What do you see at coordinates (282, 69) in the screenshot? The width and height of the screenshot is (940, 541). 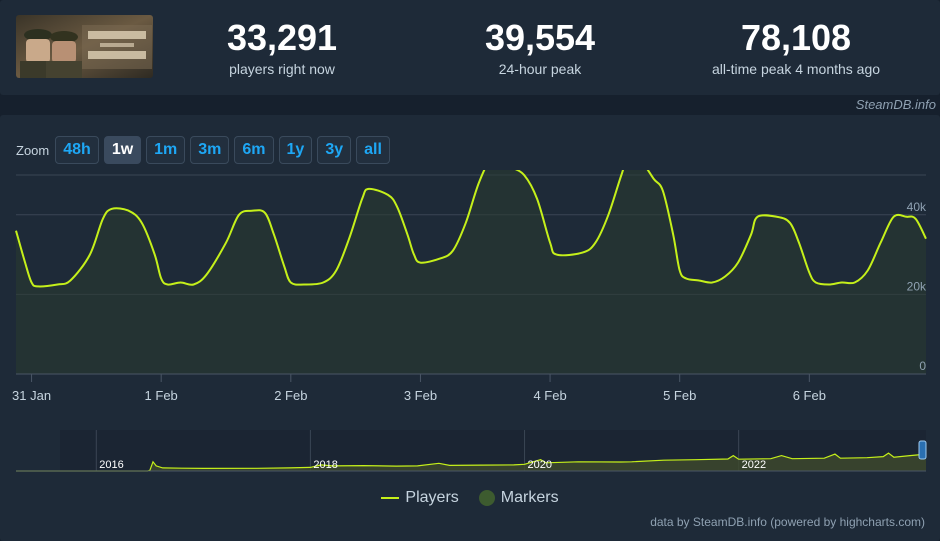 I see `stat-label: players right now` at bounding box center [282, 69].